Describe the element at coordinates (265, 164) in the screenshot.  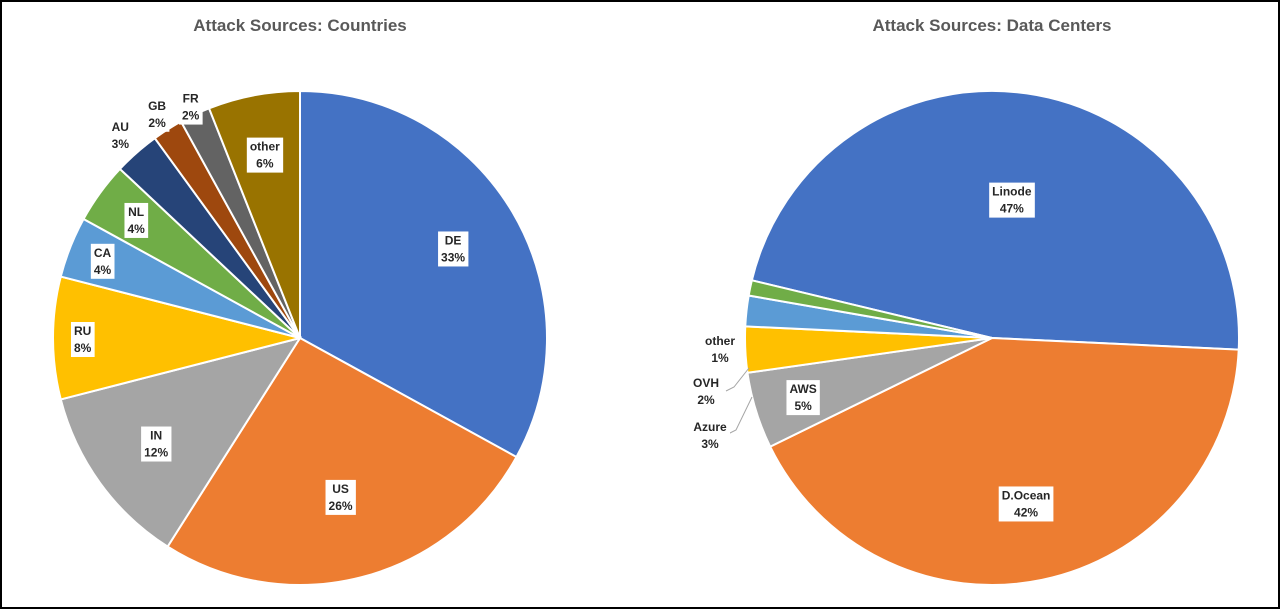
I see `slice-value-other: 6%` at that location.